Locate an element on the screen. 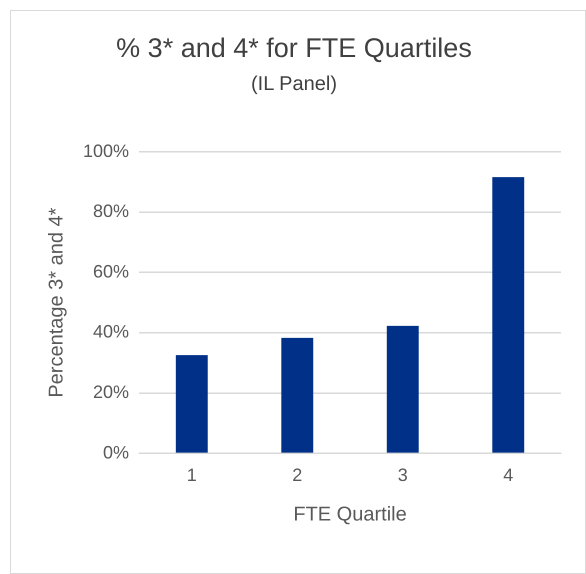 The image size is (586, 574). y-tick-label: 60% is located at coordinates (111, 271).